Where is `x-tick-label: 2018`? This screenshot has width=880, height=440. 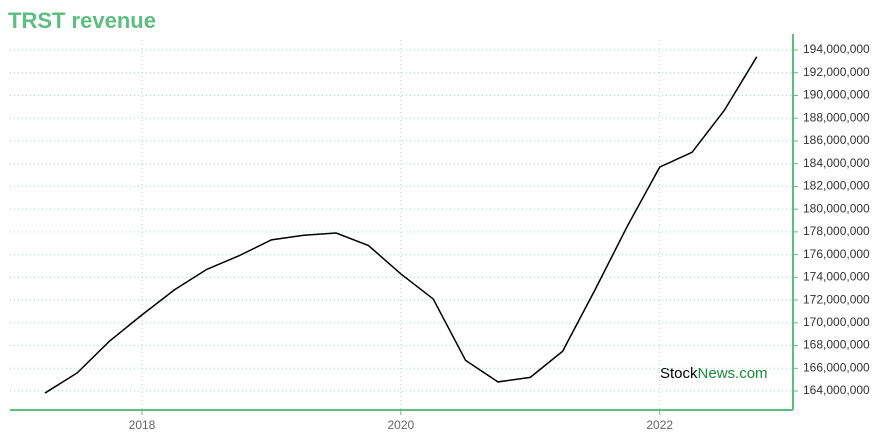 x-tick-label: 2018 is located at coordinates (142, 425).